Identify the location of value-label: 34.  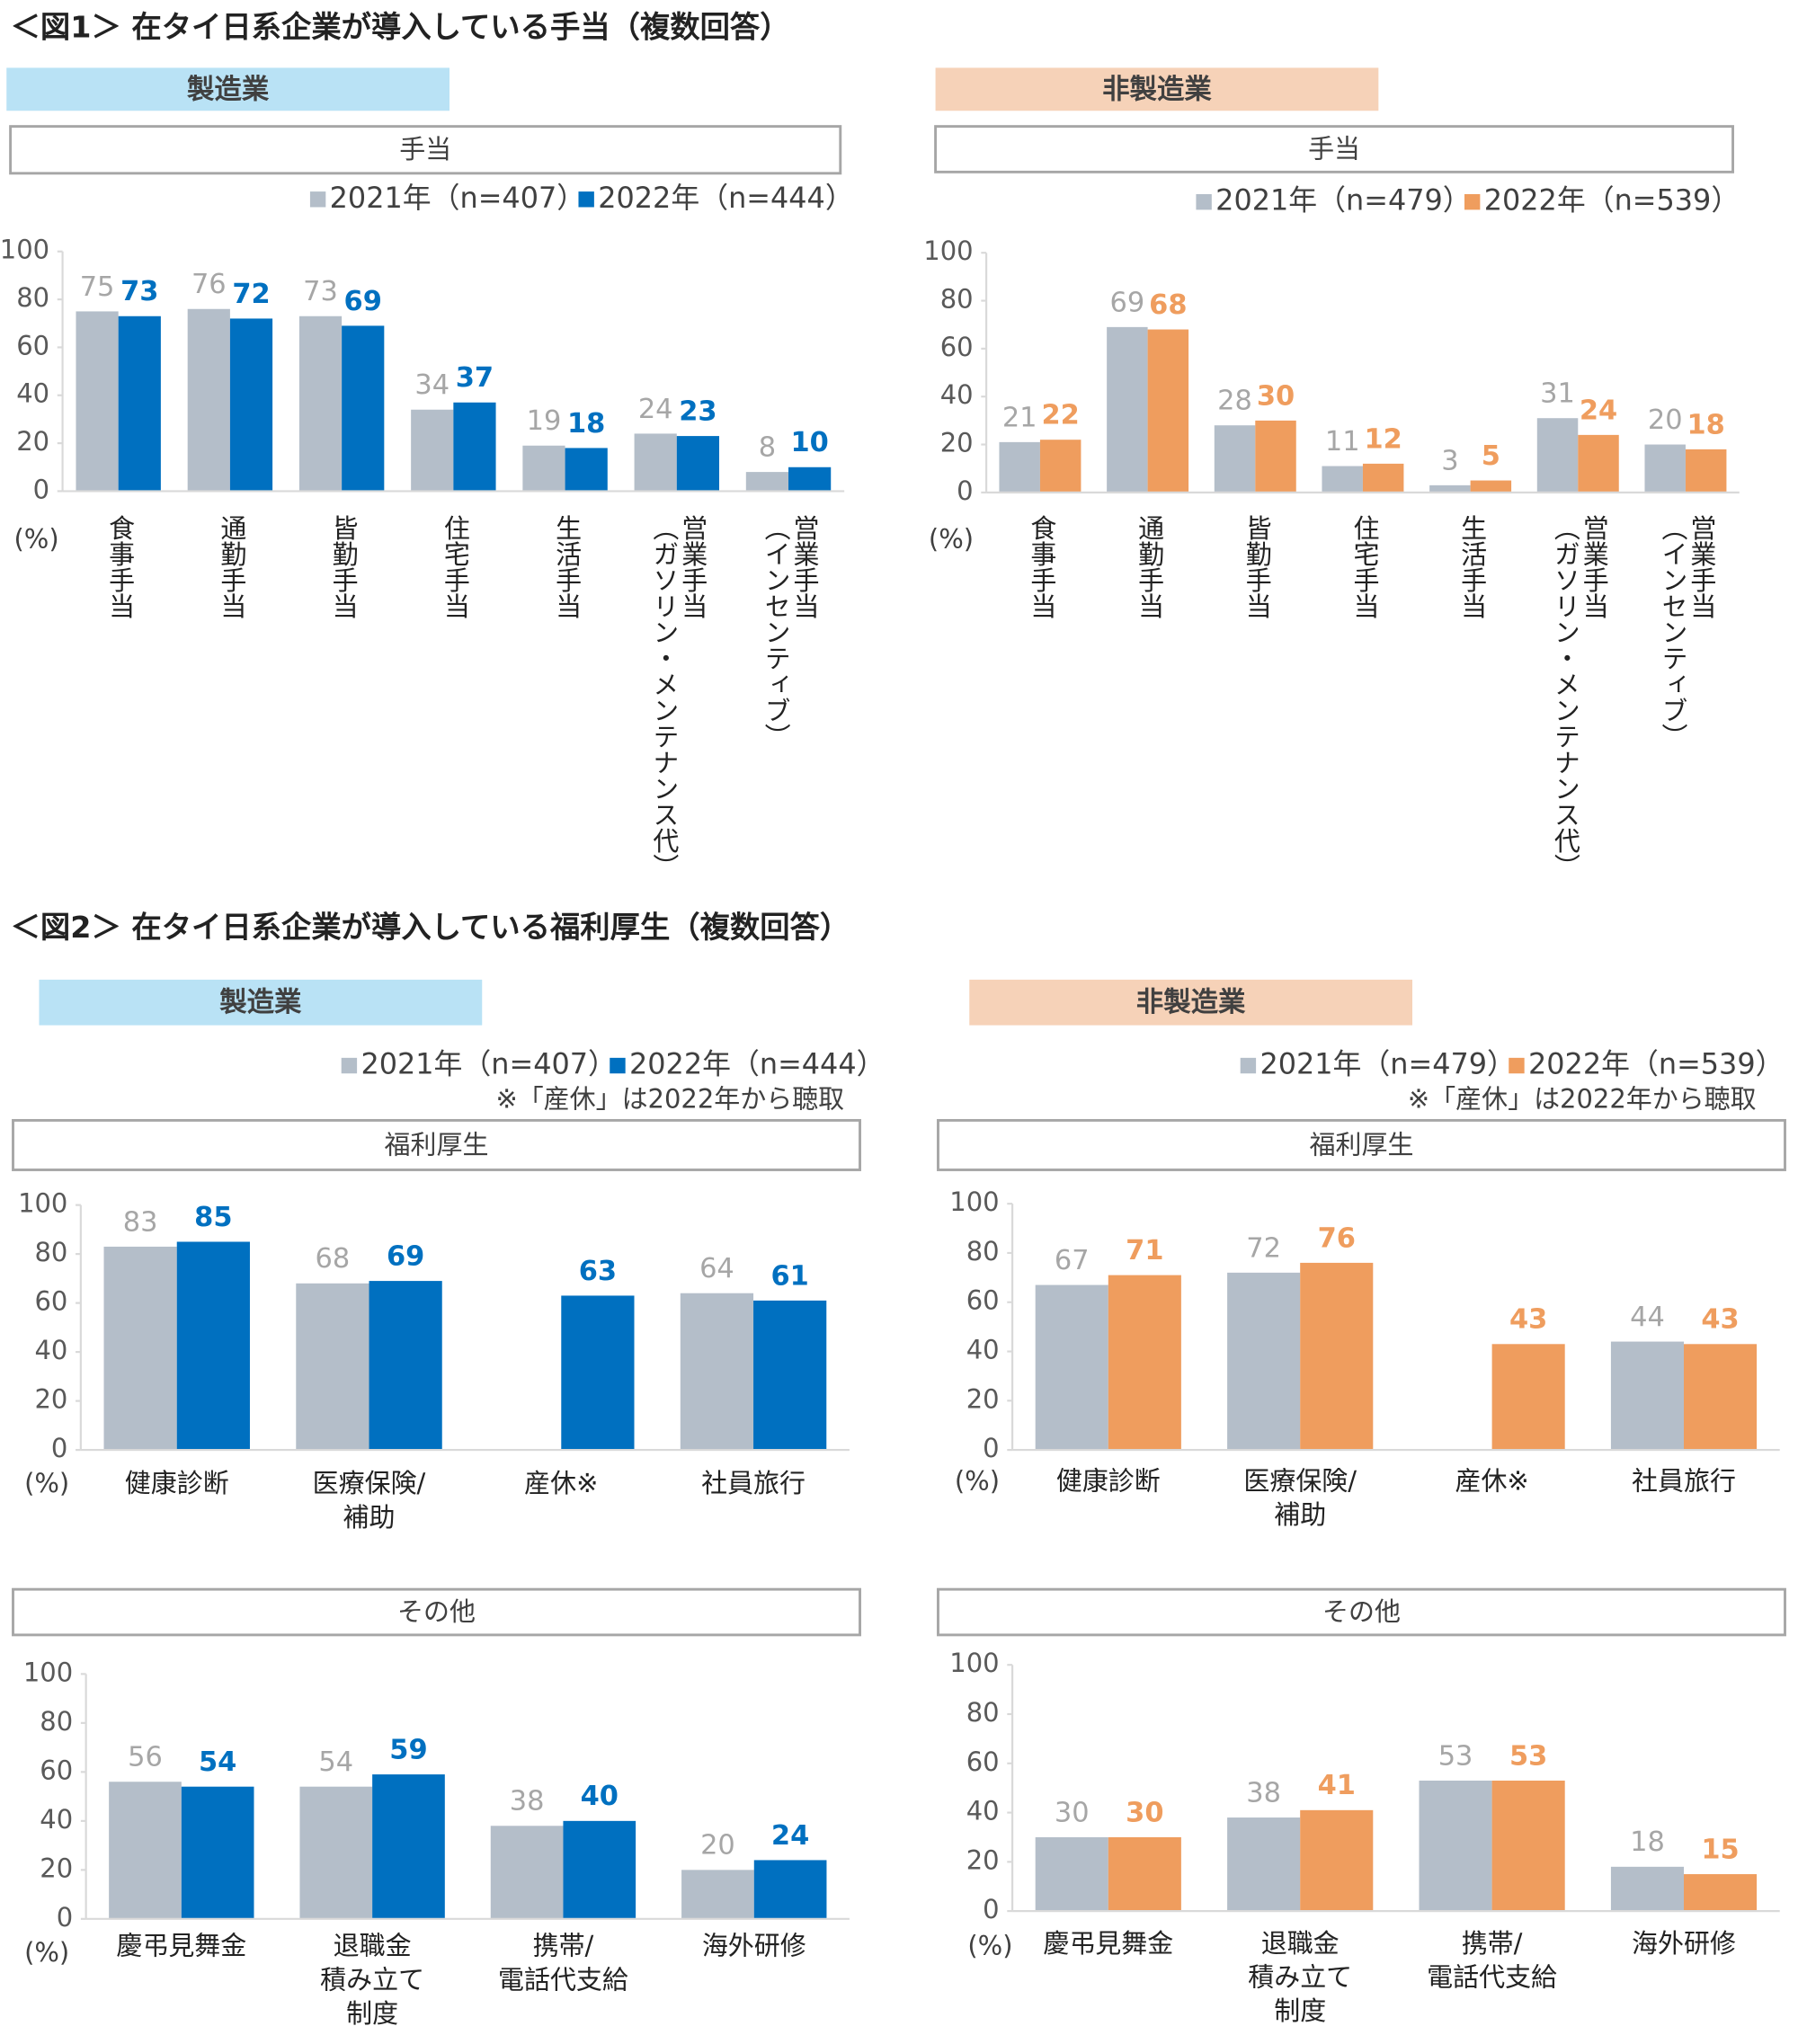
(432, 385).